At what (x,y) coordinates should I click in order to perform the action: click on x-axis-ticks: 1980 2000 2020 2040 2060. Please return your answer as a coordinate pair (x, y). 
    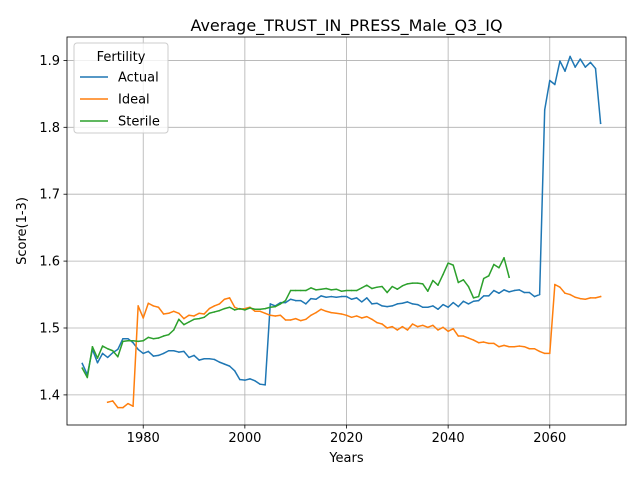
    Looking at the image, I should click on (346, 435).